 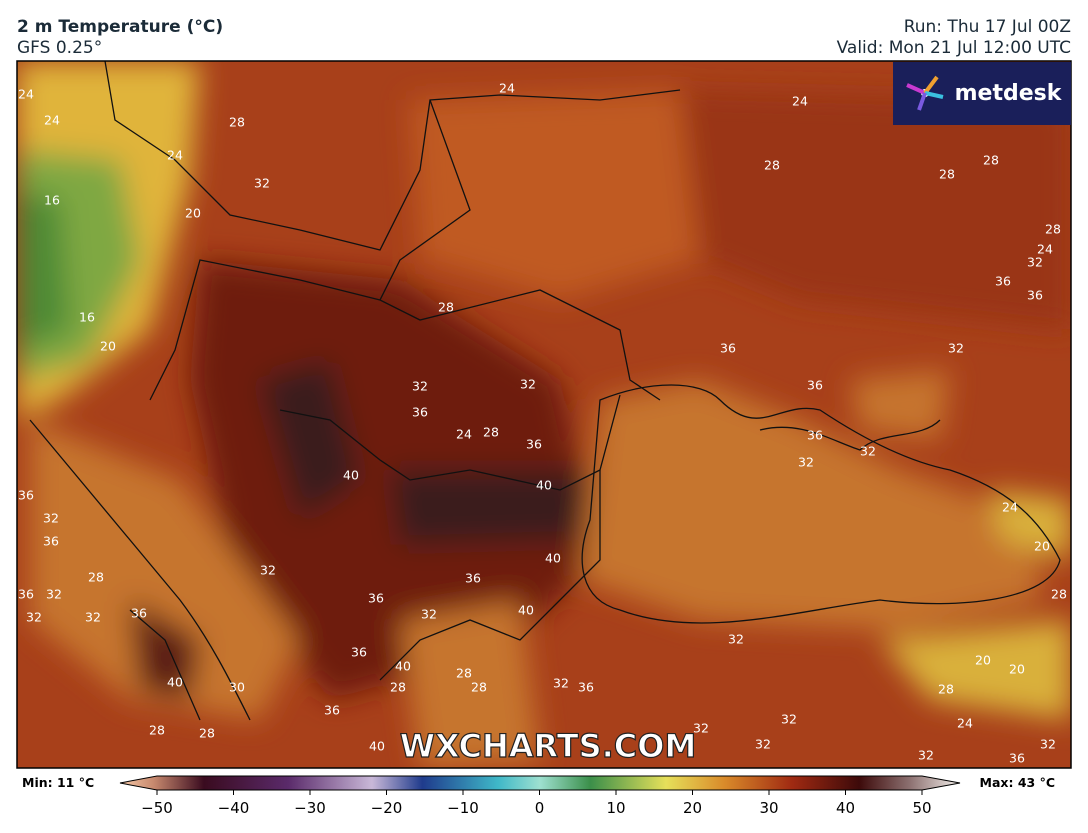 What do you see at coordinates (548, 746) in the screenshot?
I see `watermark: WXCHARTS.COM` at bounding box center [548, 746].